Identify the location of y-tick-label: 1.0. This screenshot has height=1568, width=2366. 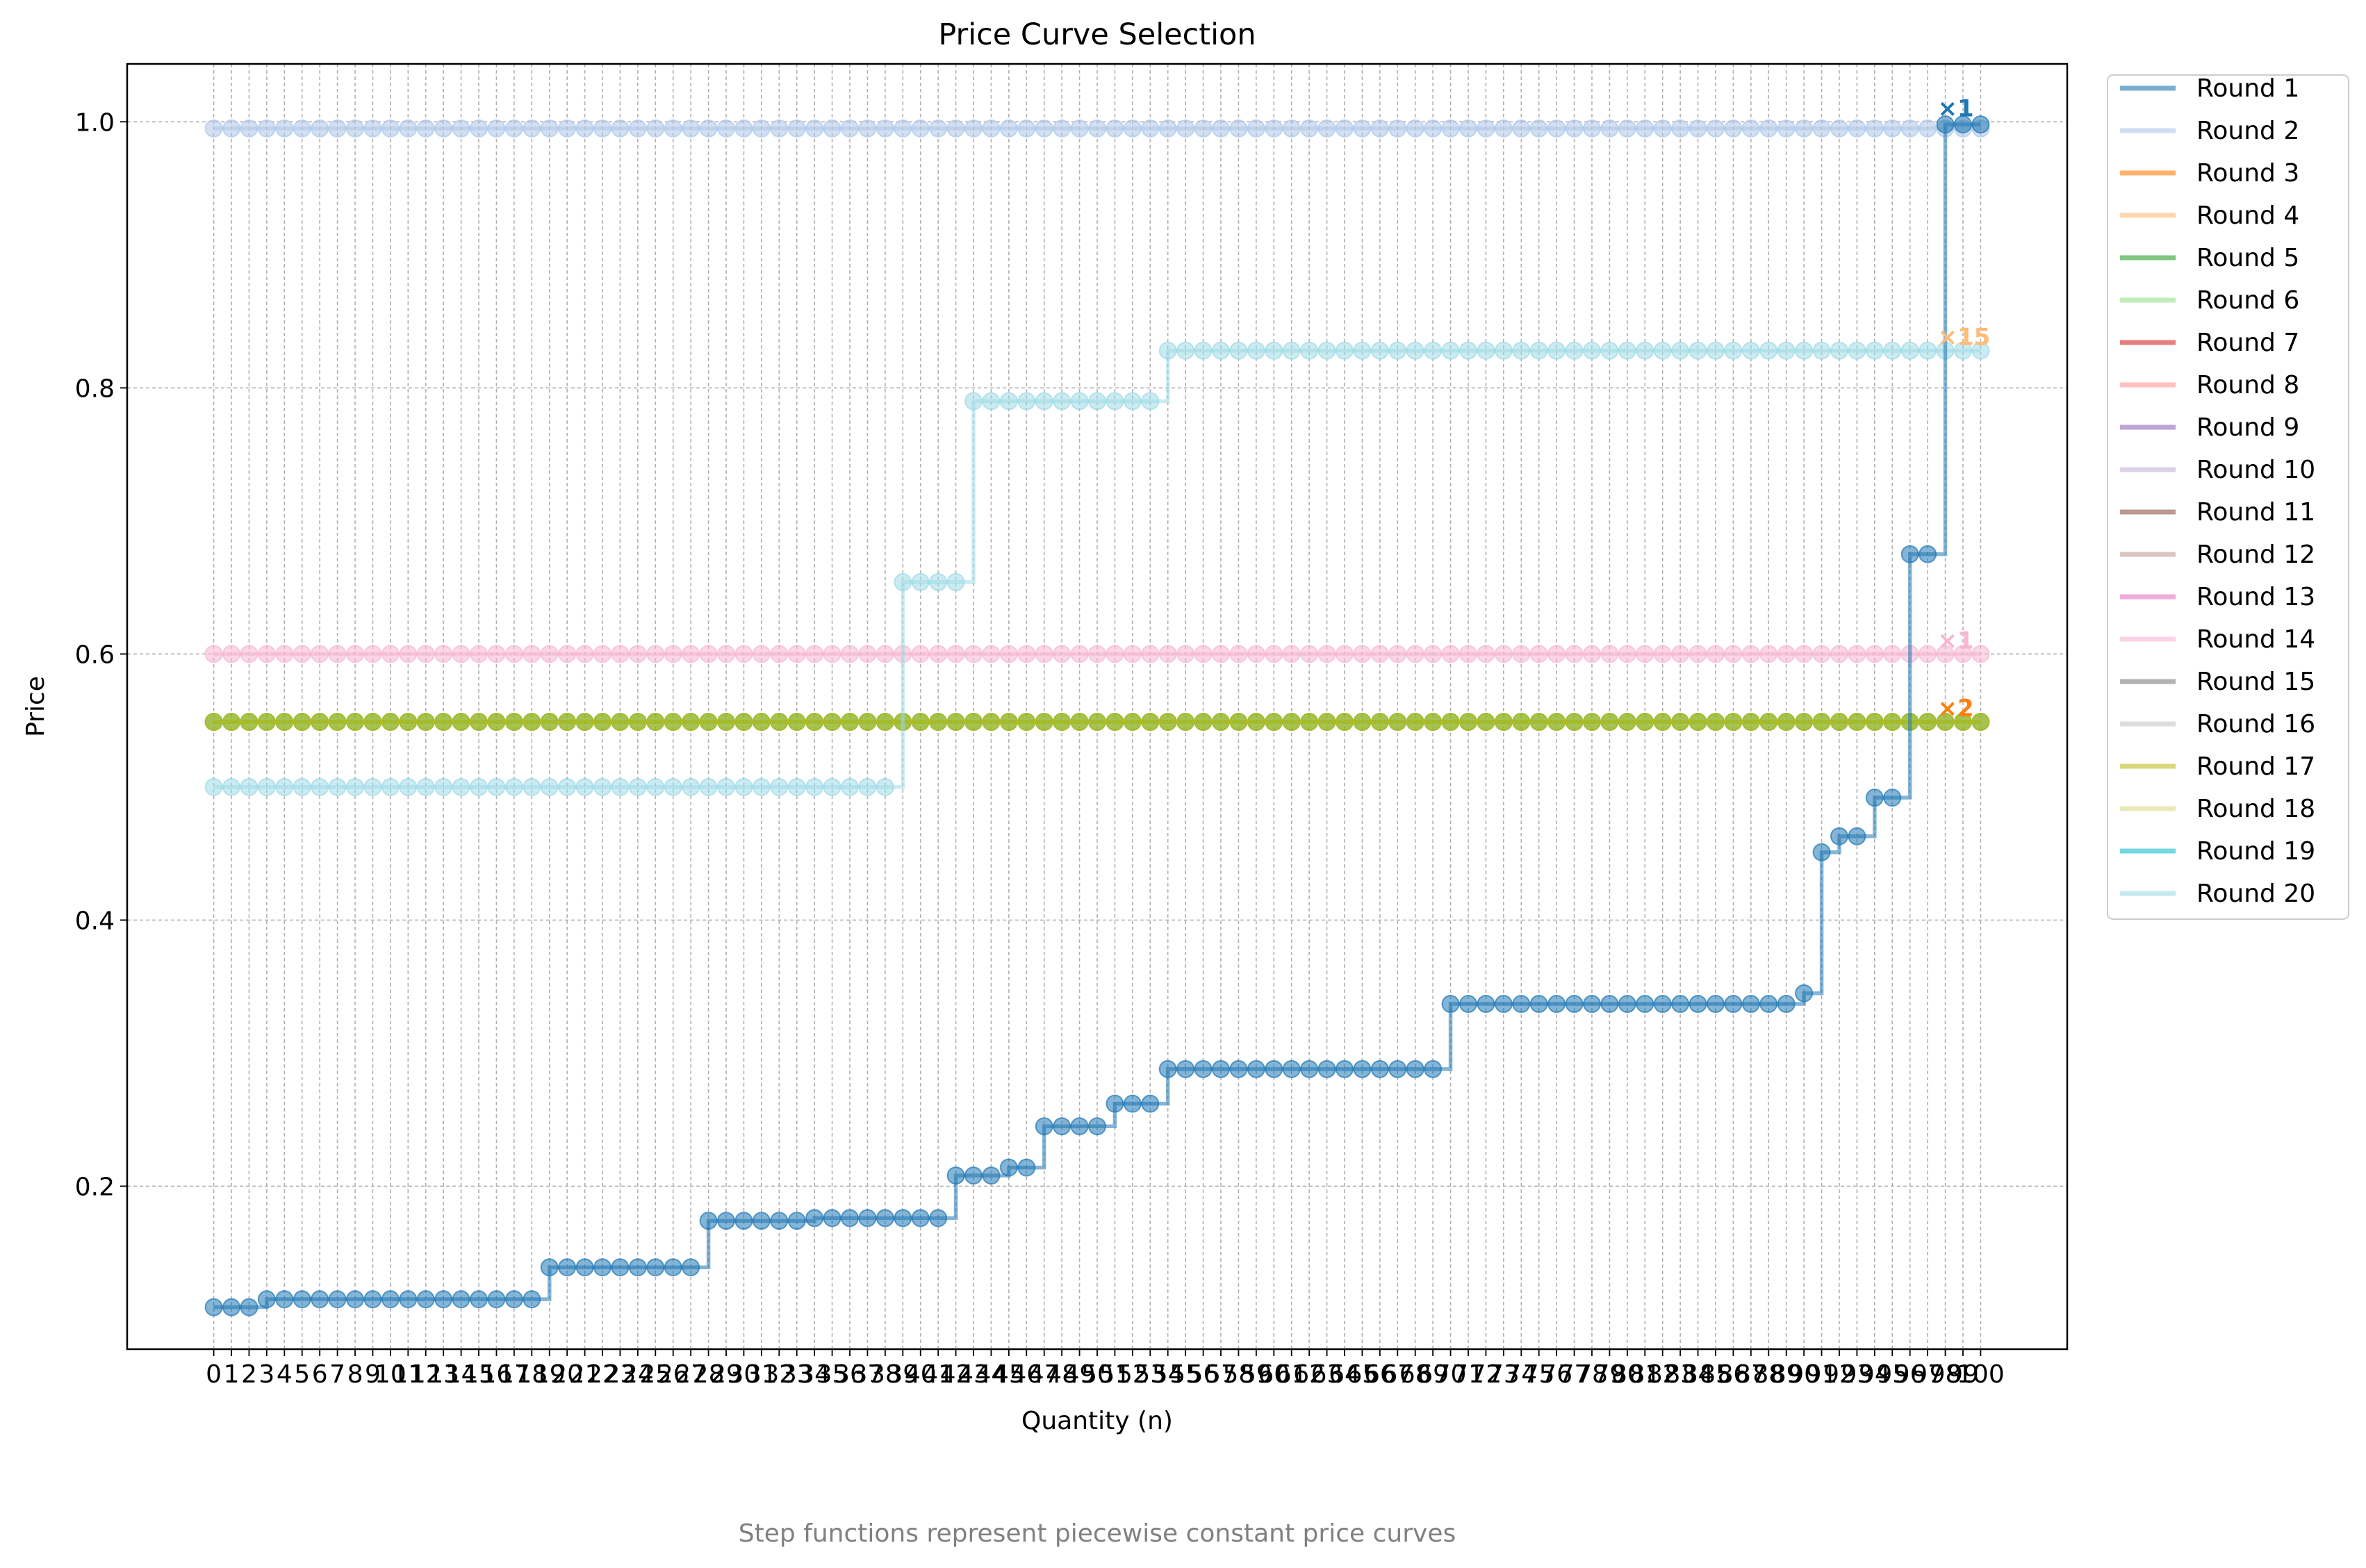
(95, 122).